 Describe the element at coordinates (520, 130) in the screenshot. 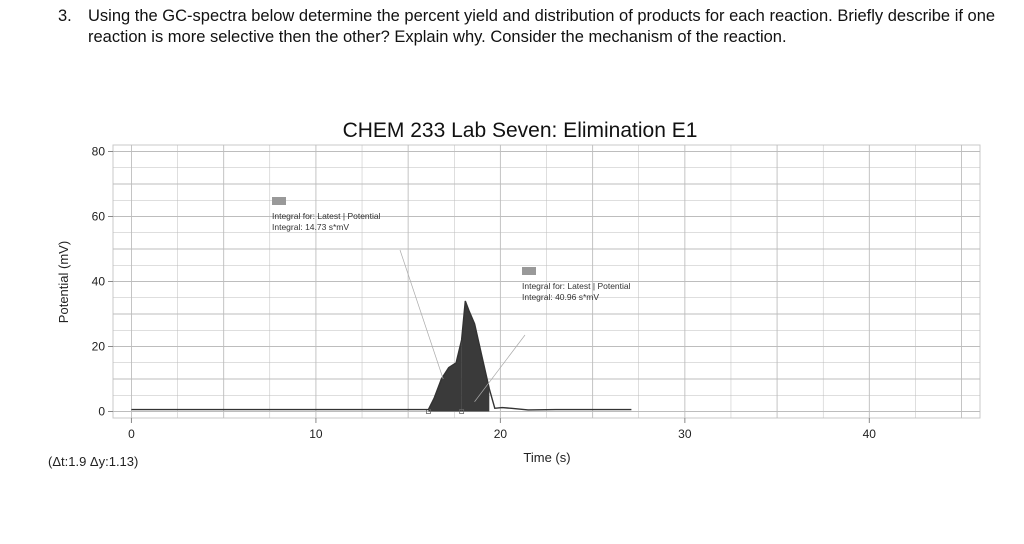

I see `chart-title: CHEM 233 Lab Seven: Elimination E1` at that location.